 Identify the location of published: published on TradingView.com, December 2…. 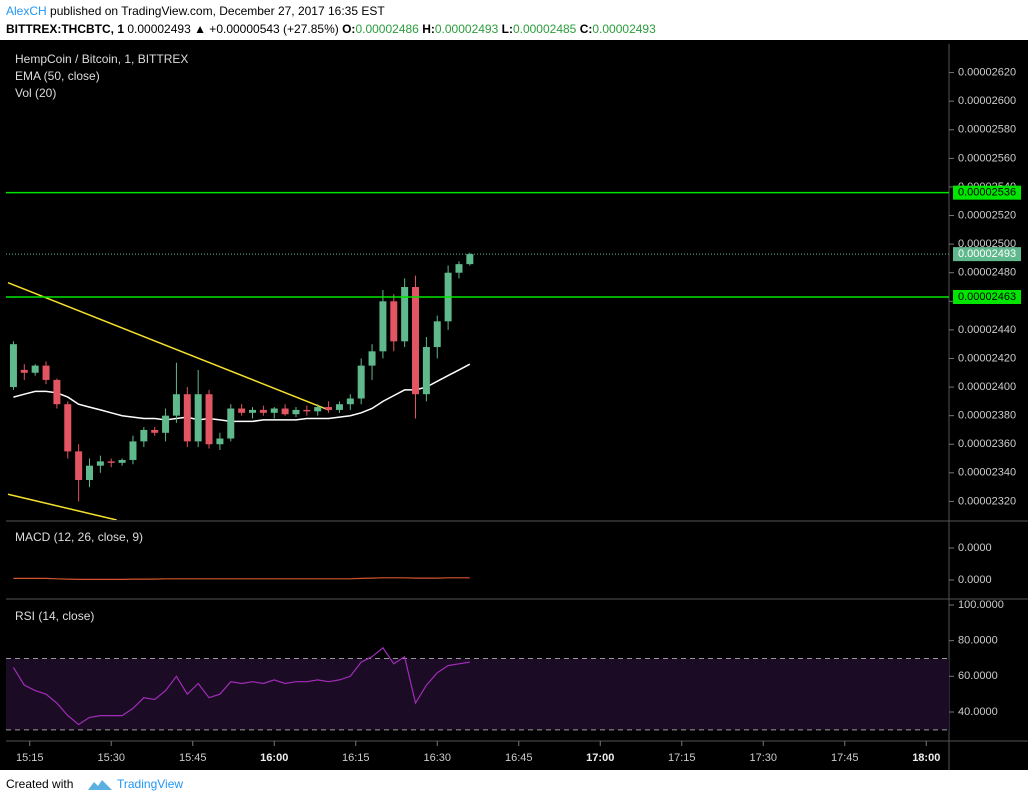
(217, 11).